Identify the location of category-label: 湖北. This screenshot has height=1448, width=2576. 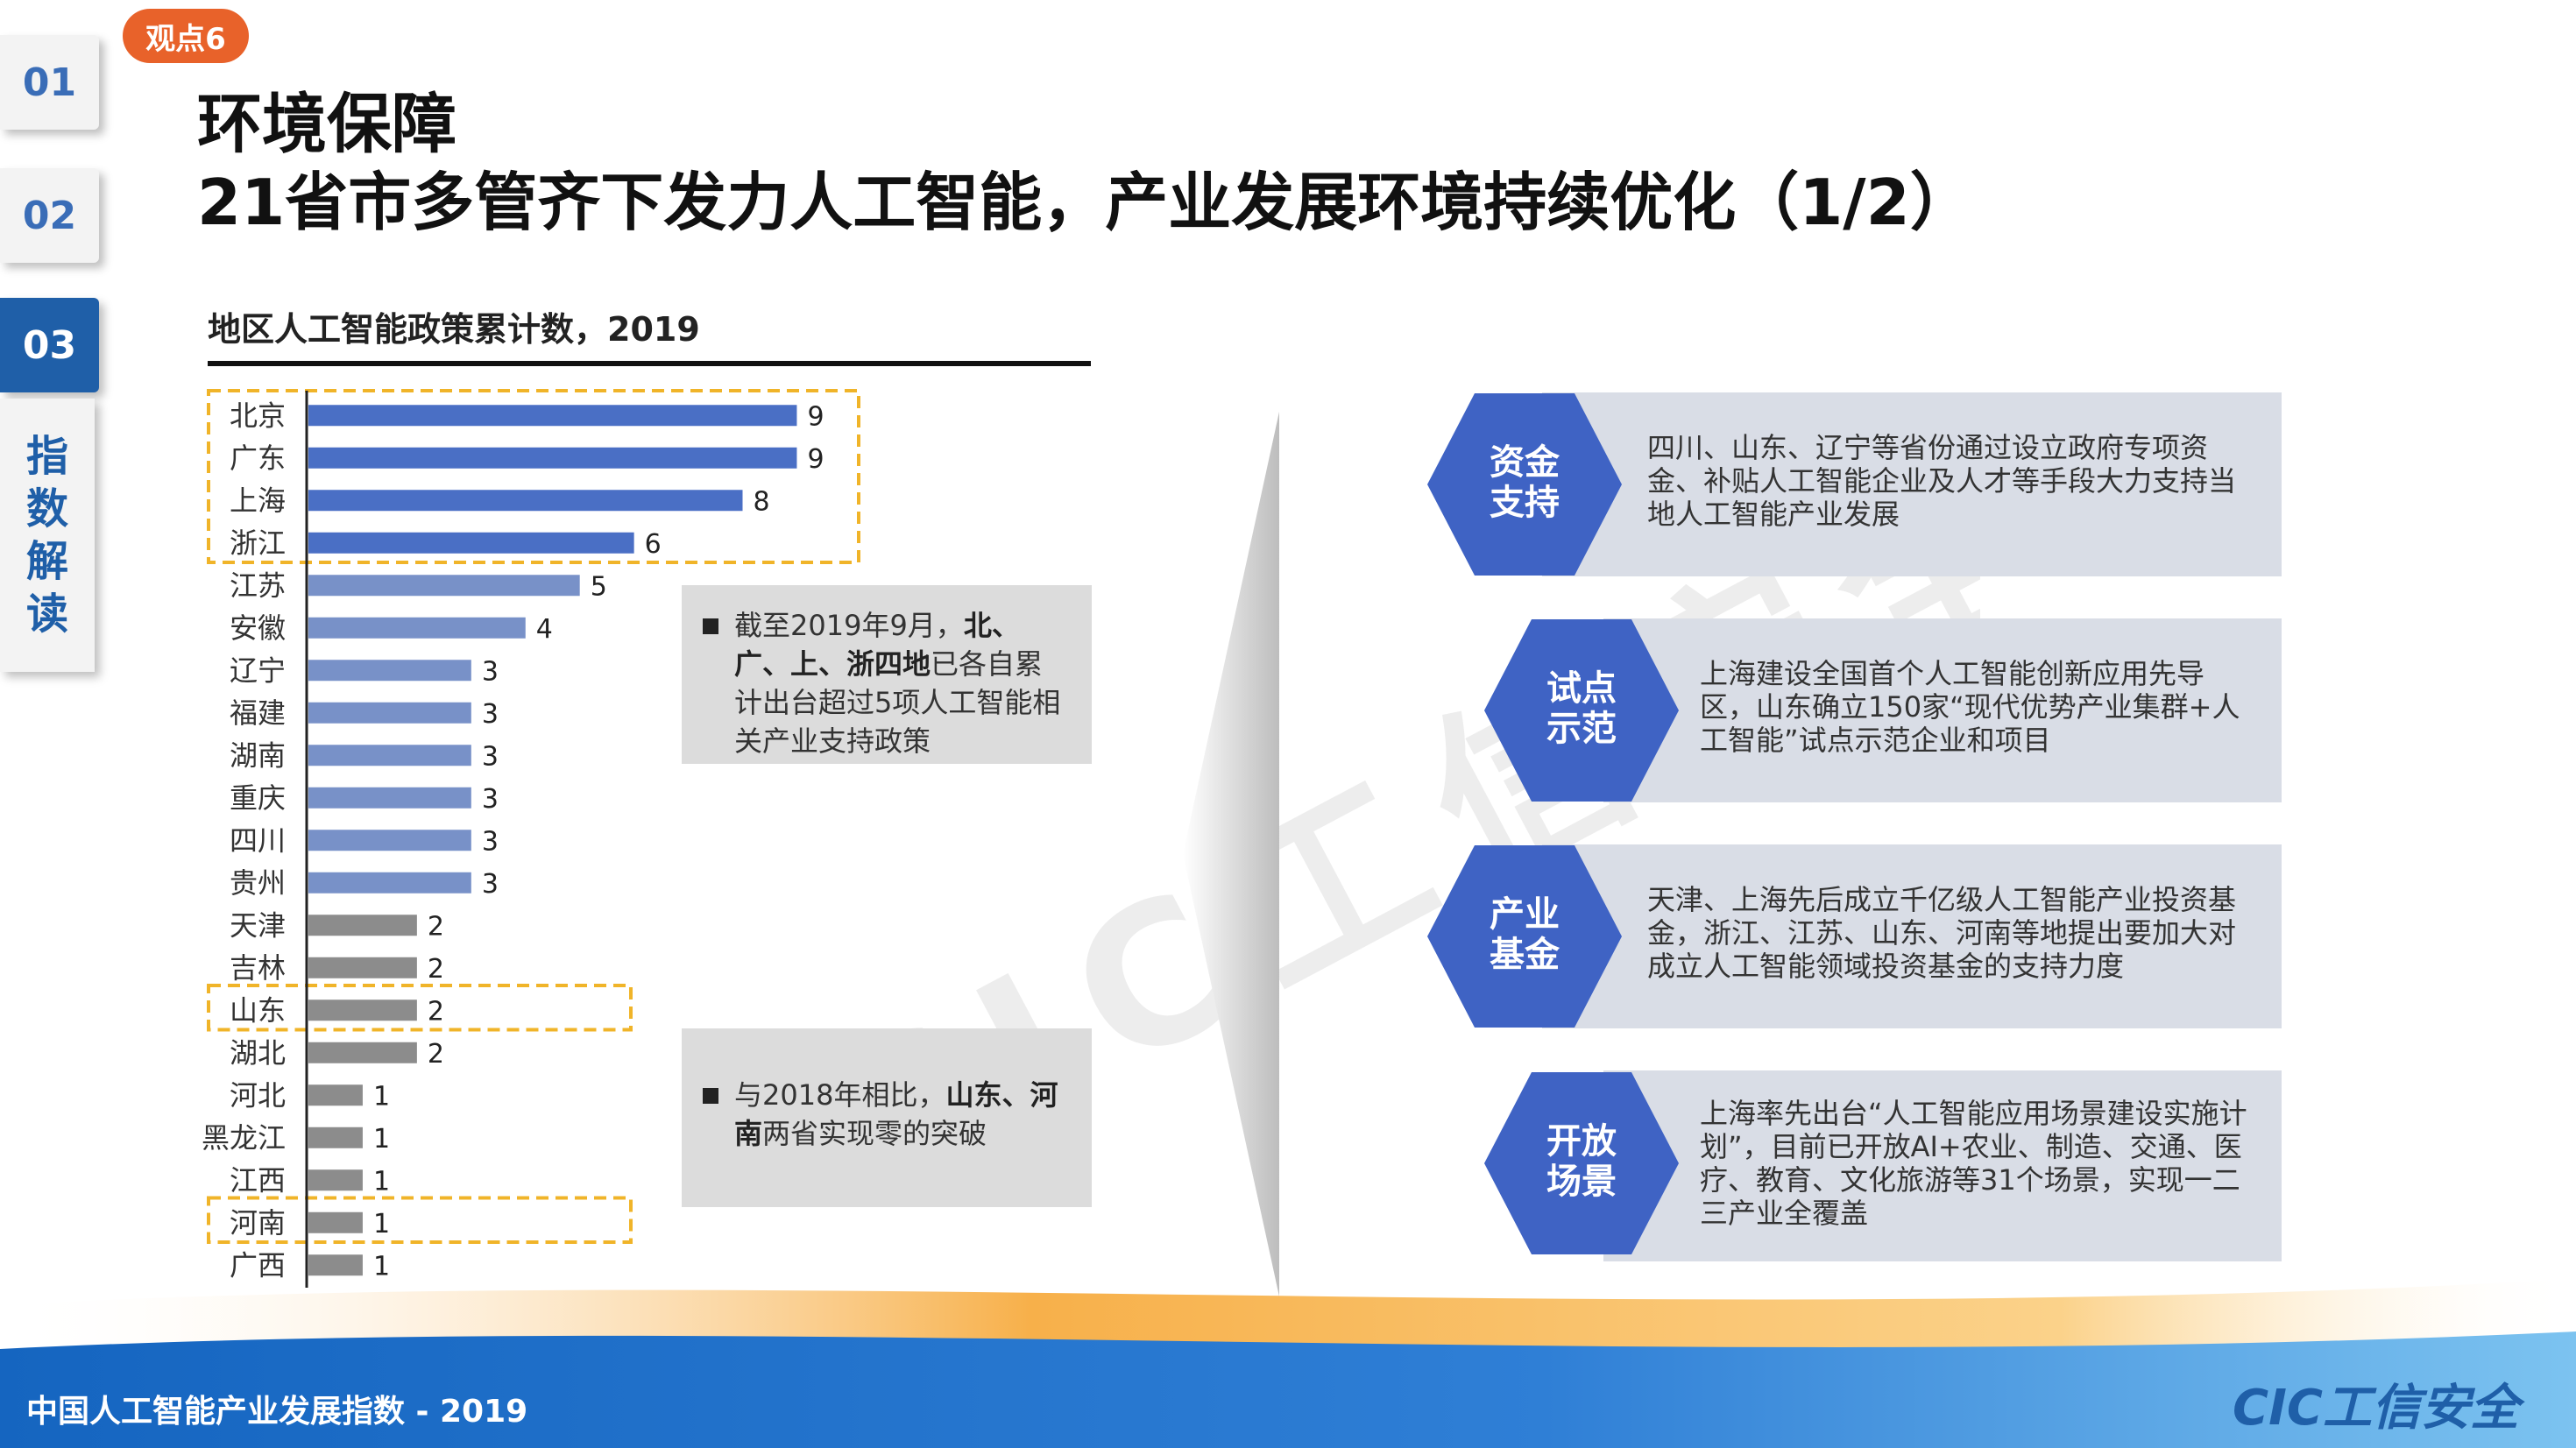
(258, 1053).